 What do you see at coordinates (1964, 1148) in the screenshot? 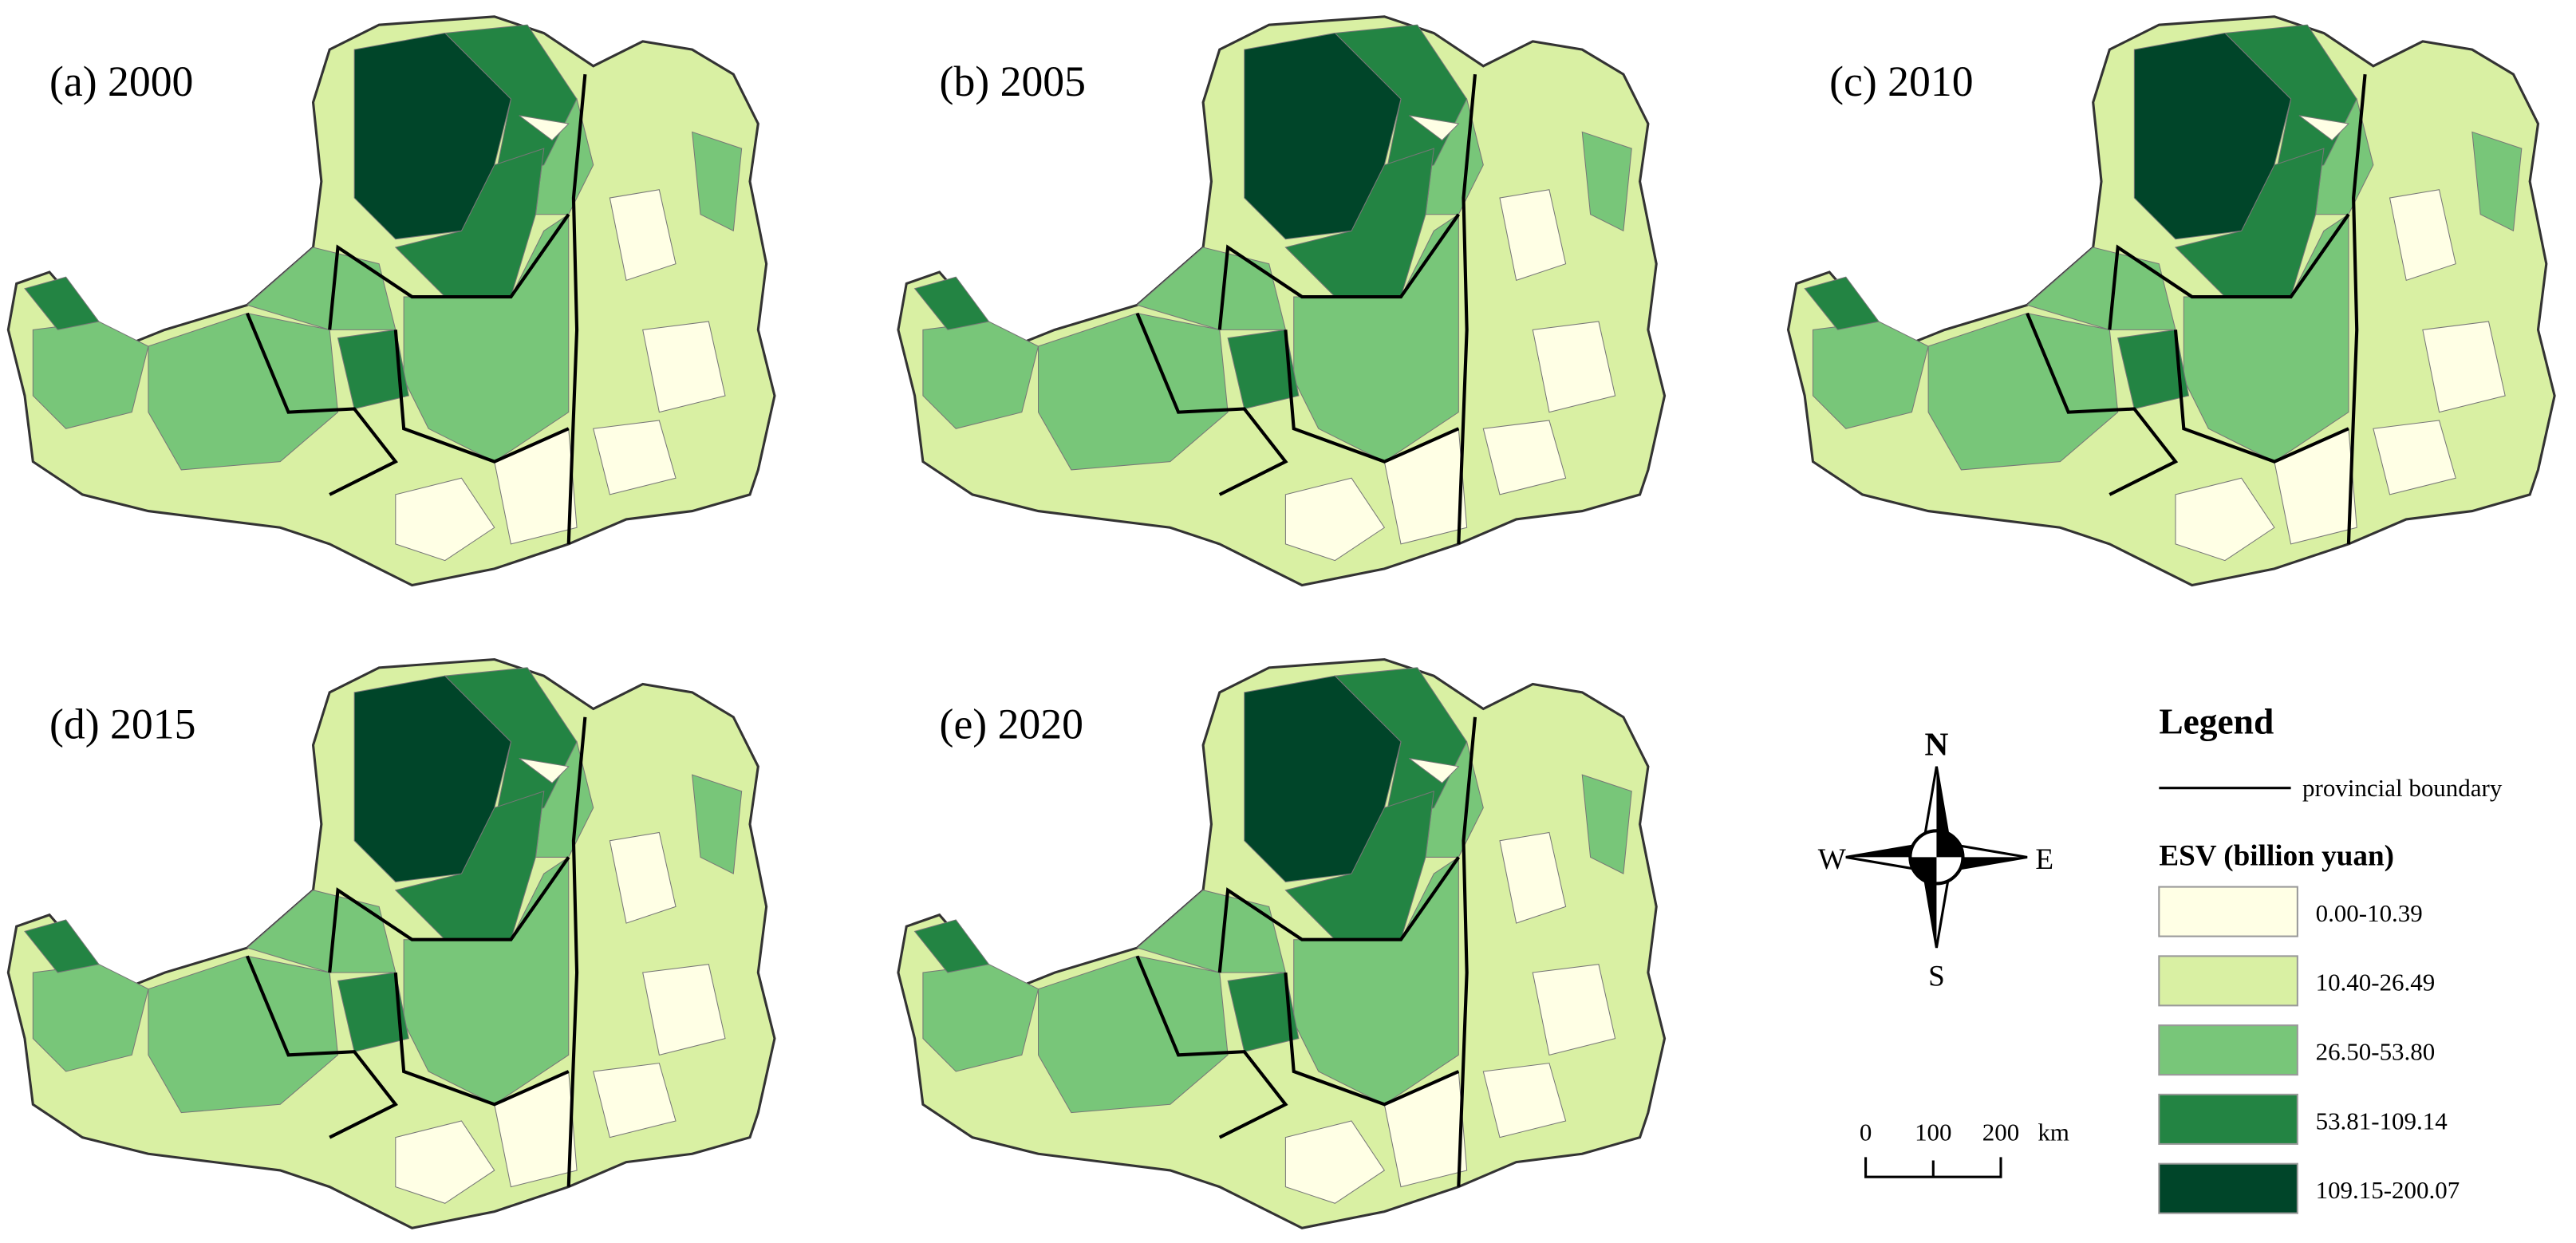
I see `scale-bar: 0 100 200 km` at bounding box center [1964, 1148].